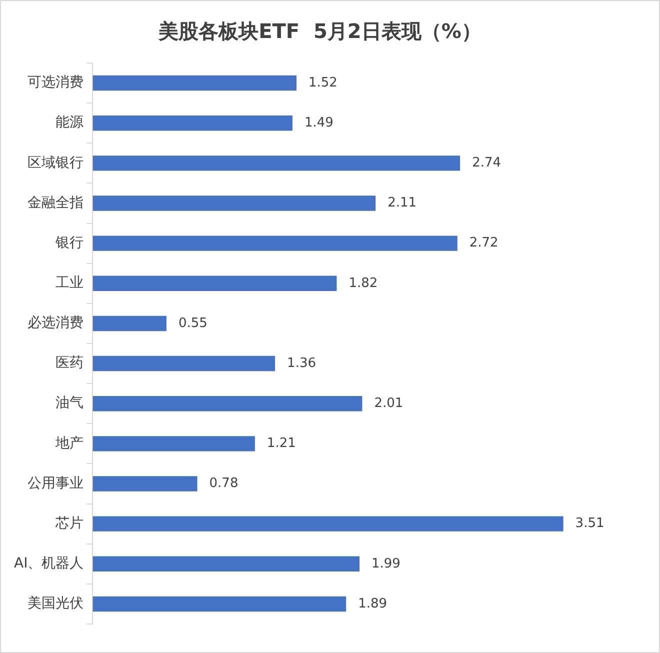 The width and height of the screenshot is (660, 653). Describe the element at coordinates (70, 122) in the screenshot. I see `y-tick-label: 能源` at that location.